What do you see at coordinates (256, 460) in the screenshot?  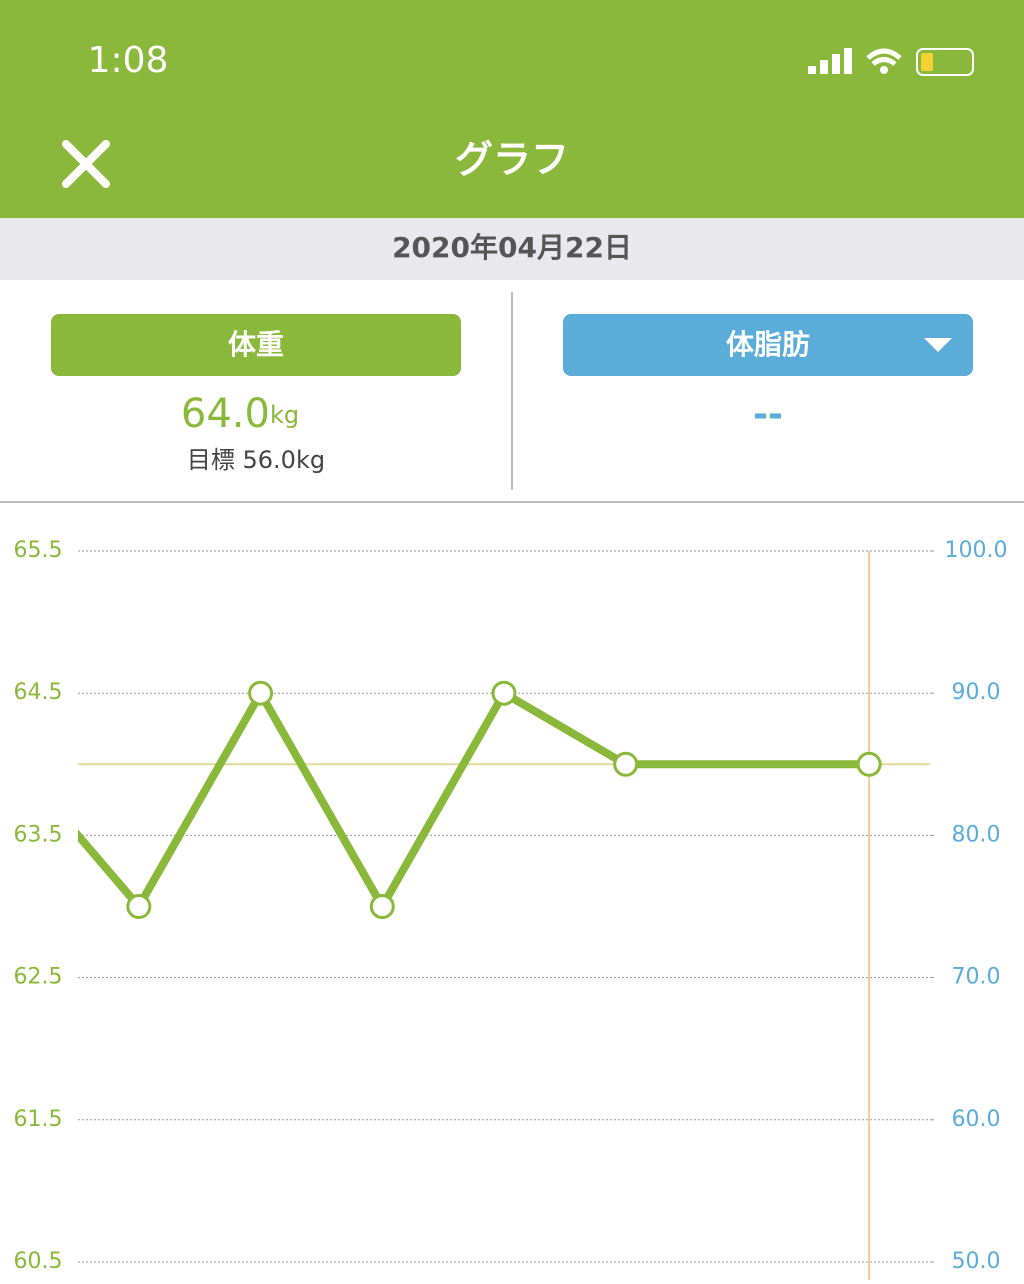 I see `goal: 目標 56.0kg` at bounding box center [256, 460].